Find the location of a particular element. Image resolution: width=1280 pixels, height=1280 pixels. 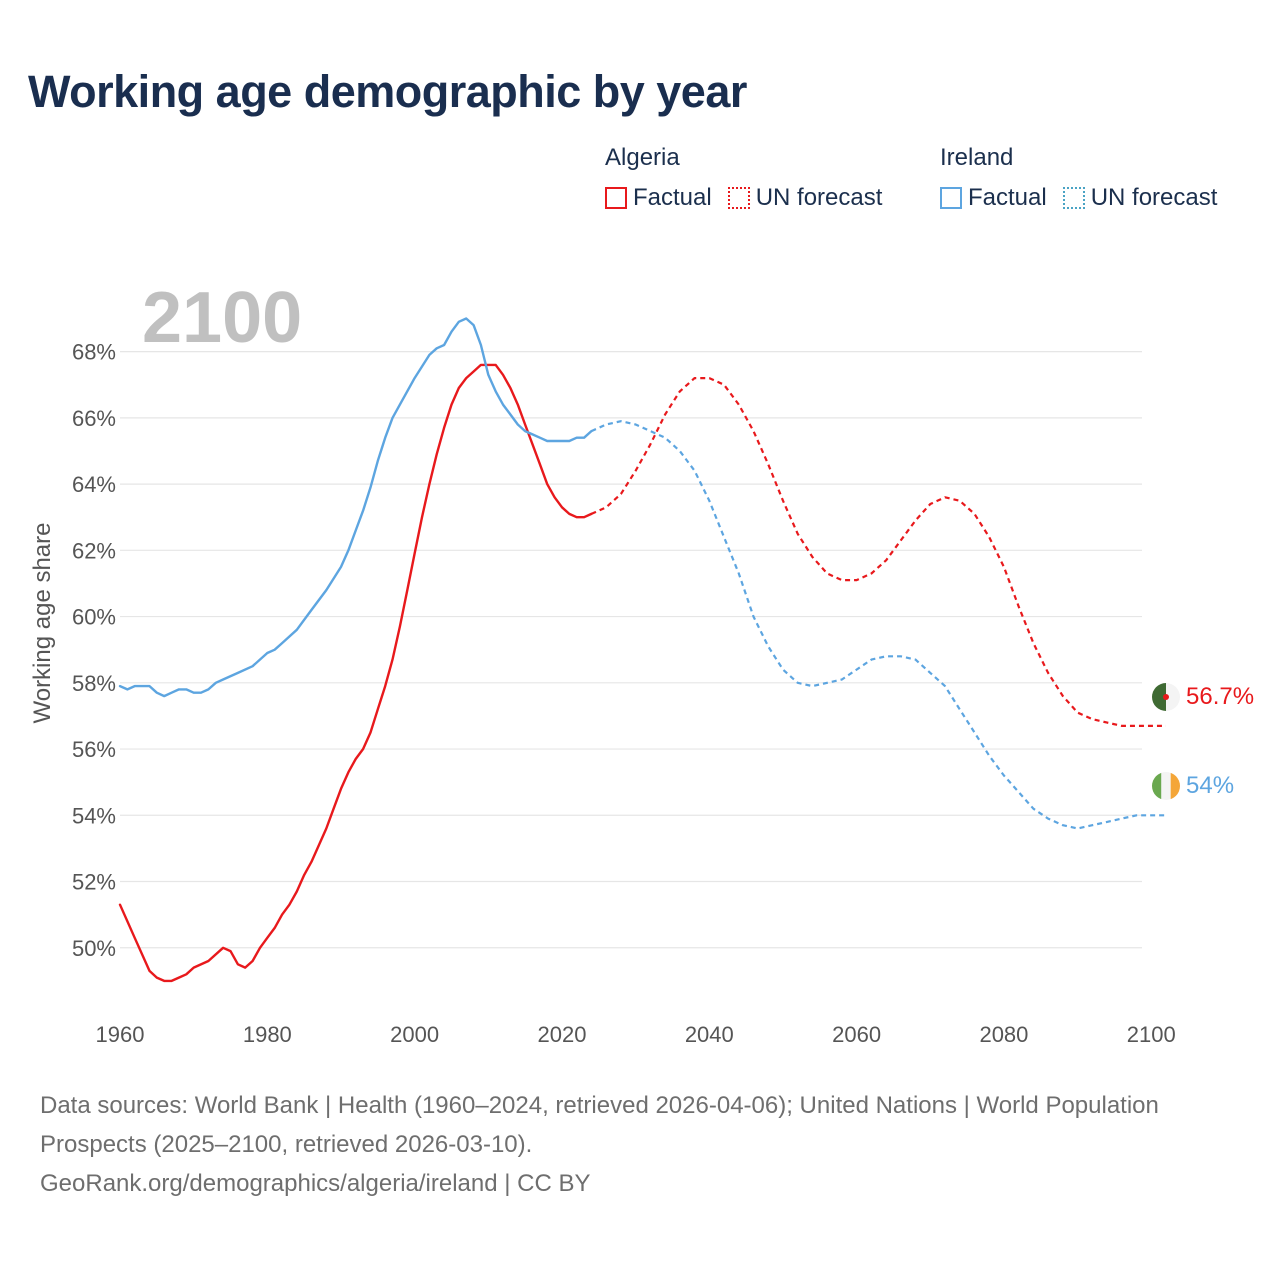

y-tick-label-52: 52% is located at coordinates (94, 882).